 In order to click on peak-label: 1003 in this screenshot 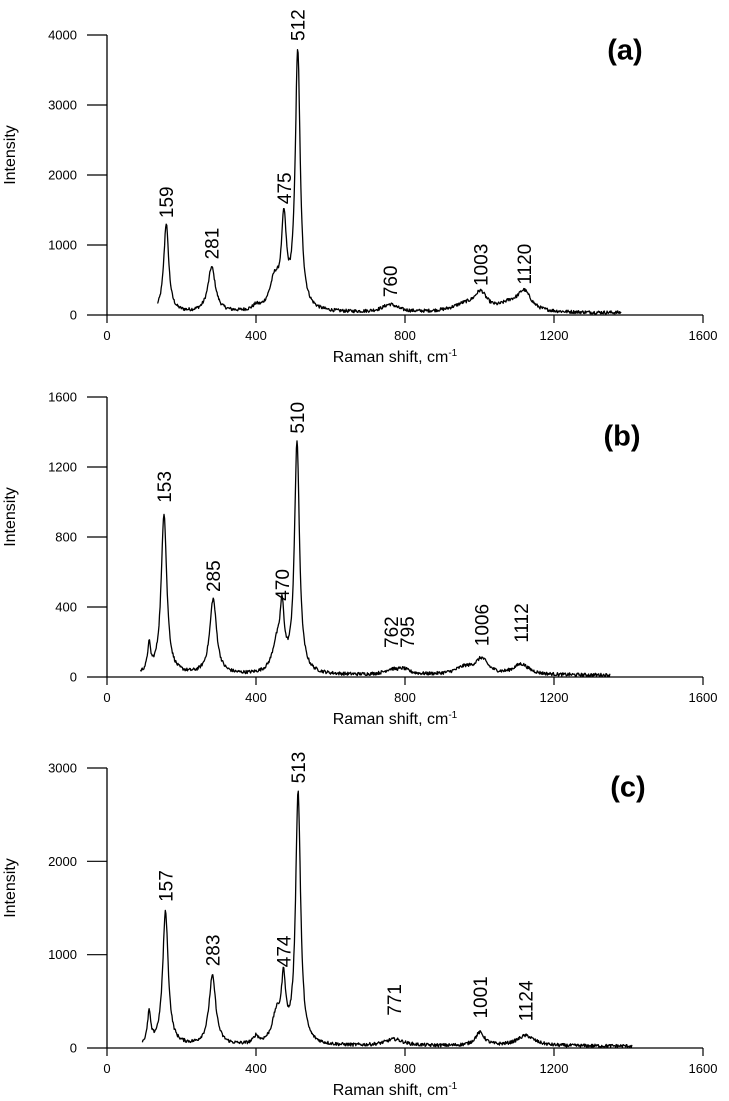, I will do `click(482, 265)`.